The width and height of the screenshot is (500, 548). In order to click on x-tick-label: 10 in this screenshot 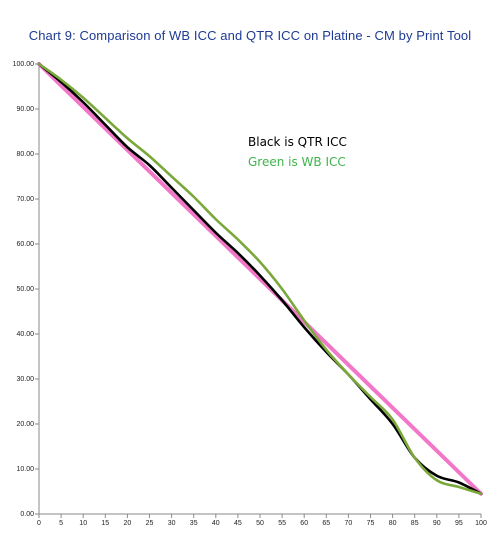, I will do `click(83, 523)`.